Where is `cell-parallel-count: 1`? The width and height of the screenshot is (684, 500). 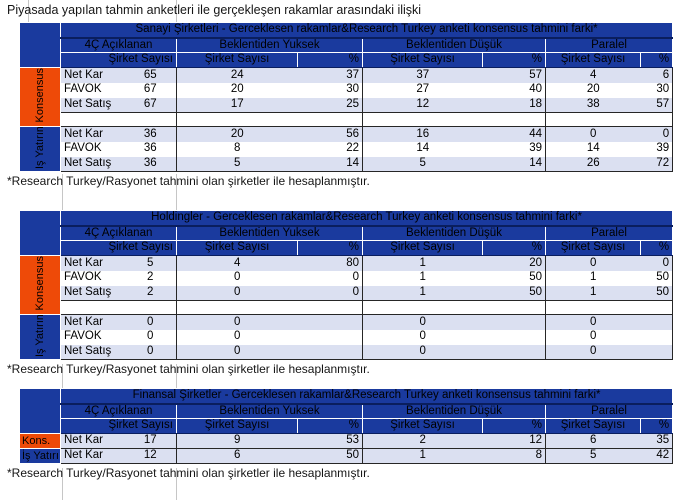 cell-parallel-count: 1 is located at coordinates (593, 293).